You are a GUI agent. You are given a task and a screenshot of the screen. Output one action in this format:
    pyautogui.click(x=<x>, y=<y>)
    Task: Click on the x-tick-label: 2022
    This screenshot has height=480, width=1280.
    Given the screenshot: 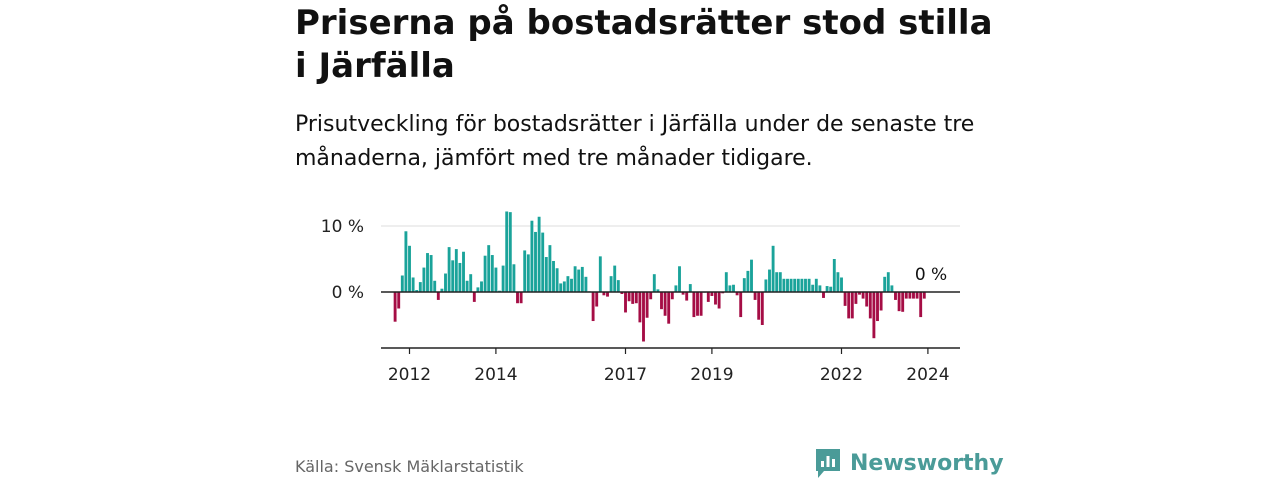 What is the action you would take?
    pyautogui.click(x=841, y=375)
    